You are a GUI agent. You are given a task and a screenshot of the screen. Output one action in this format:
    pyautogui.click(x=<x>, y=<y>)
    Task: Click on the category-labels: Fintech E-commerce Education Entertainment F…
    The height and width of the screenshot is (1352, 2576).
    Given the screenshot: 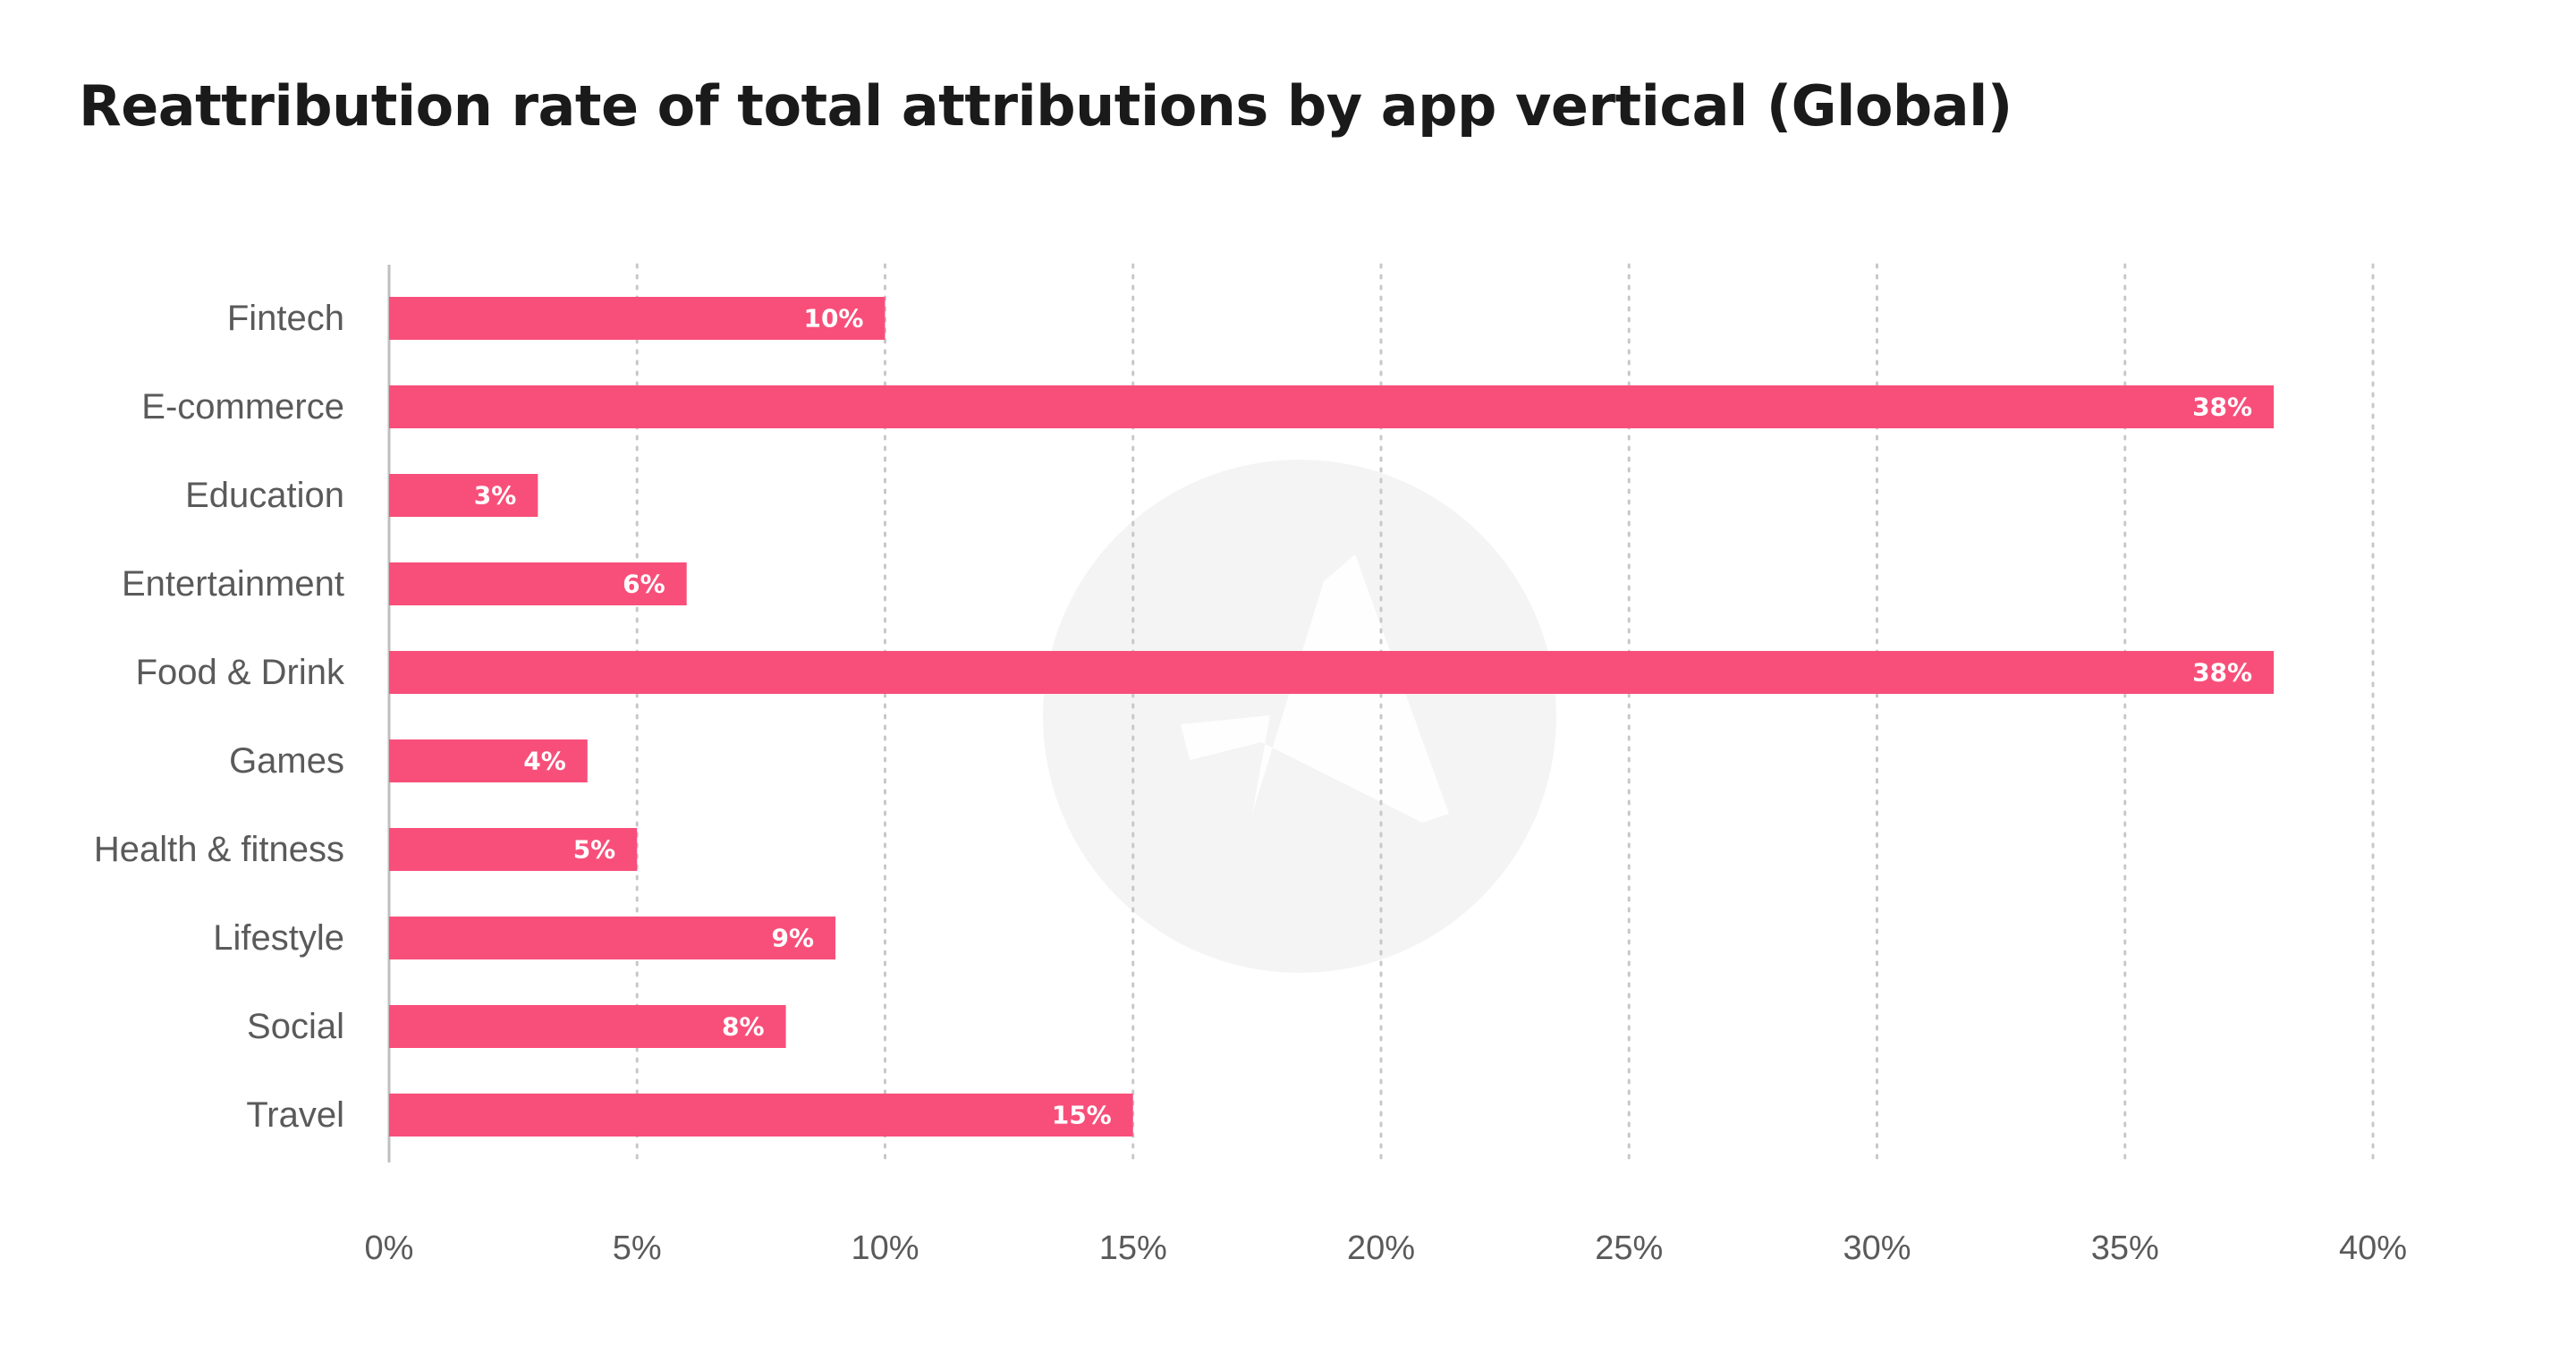 What is the action you would take?
    pyautogui.click(x=219, y=717)
    